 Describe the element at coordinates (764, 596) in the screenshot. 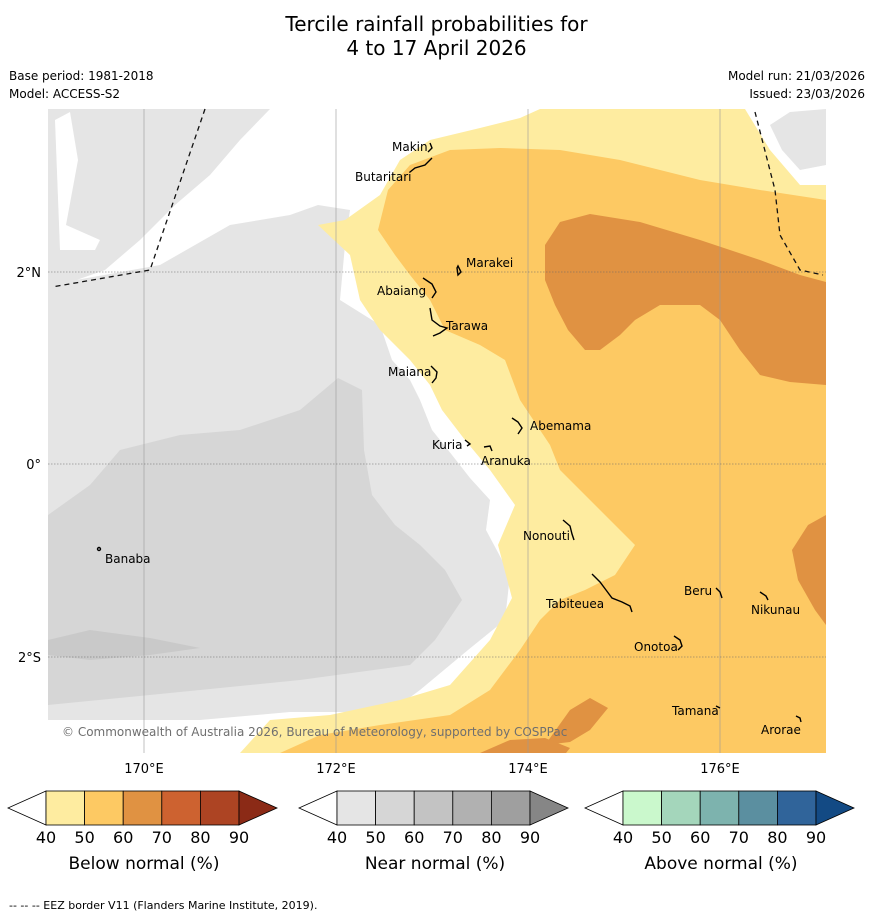

I see `nikunau-outline` at that location.